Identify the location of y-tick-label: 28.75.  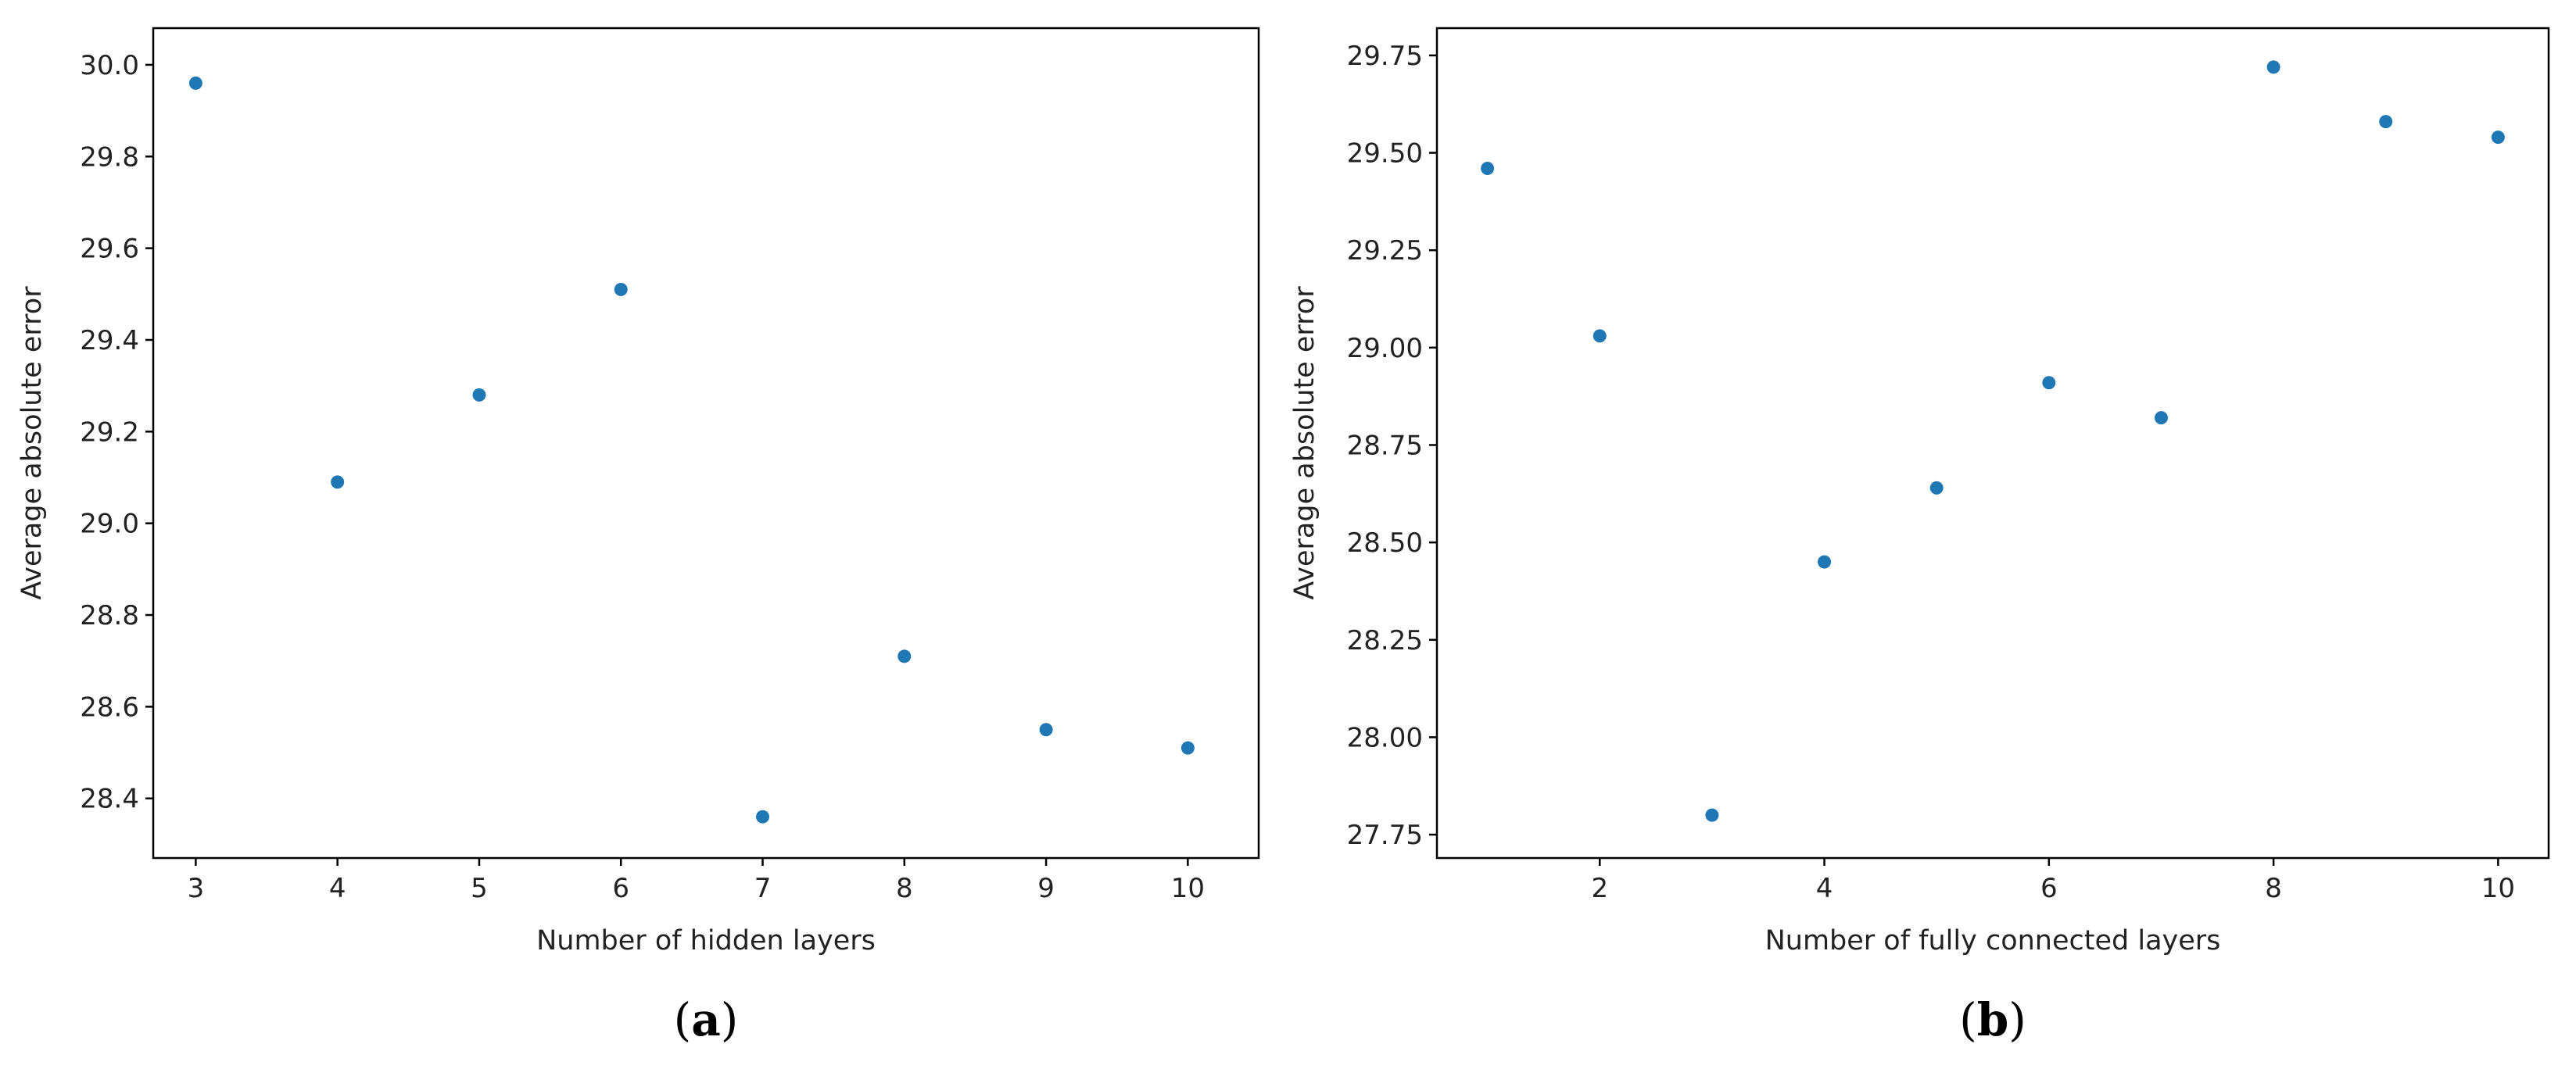
(1385, 445).